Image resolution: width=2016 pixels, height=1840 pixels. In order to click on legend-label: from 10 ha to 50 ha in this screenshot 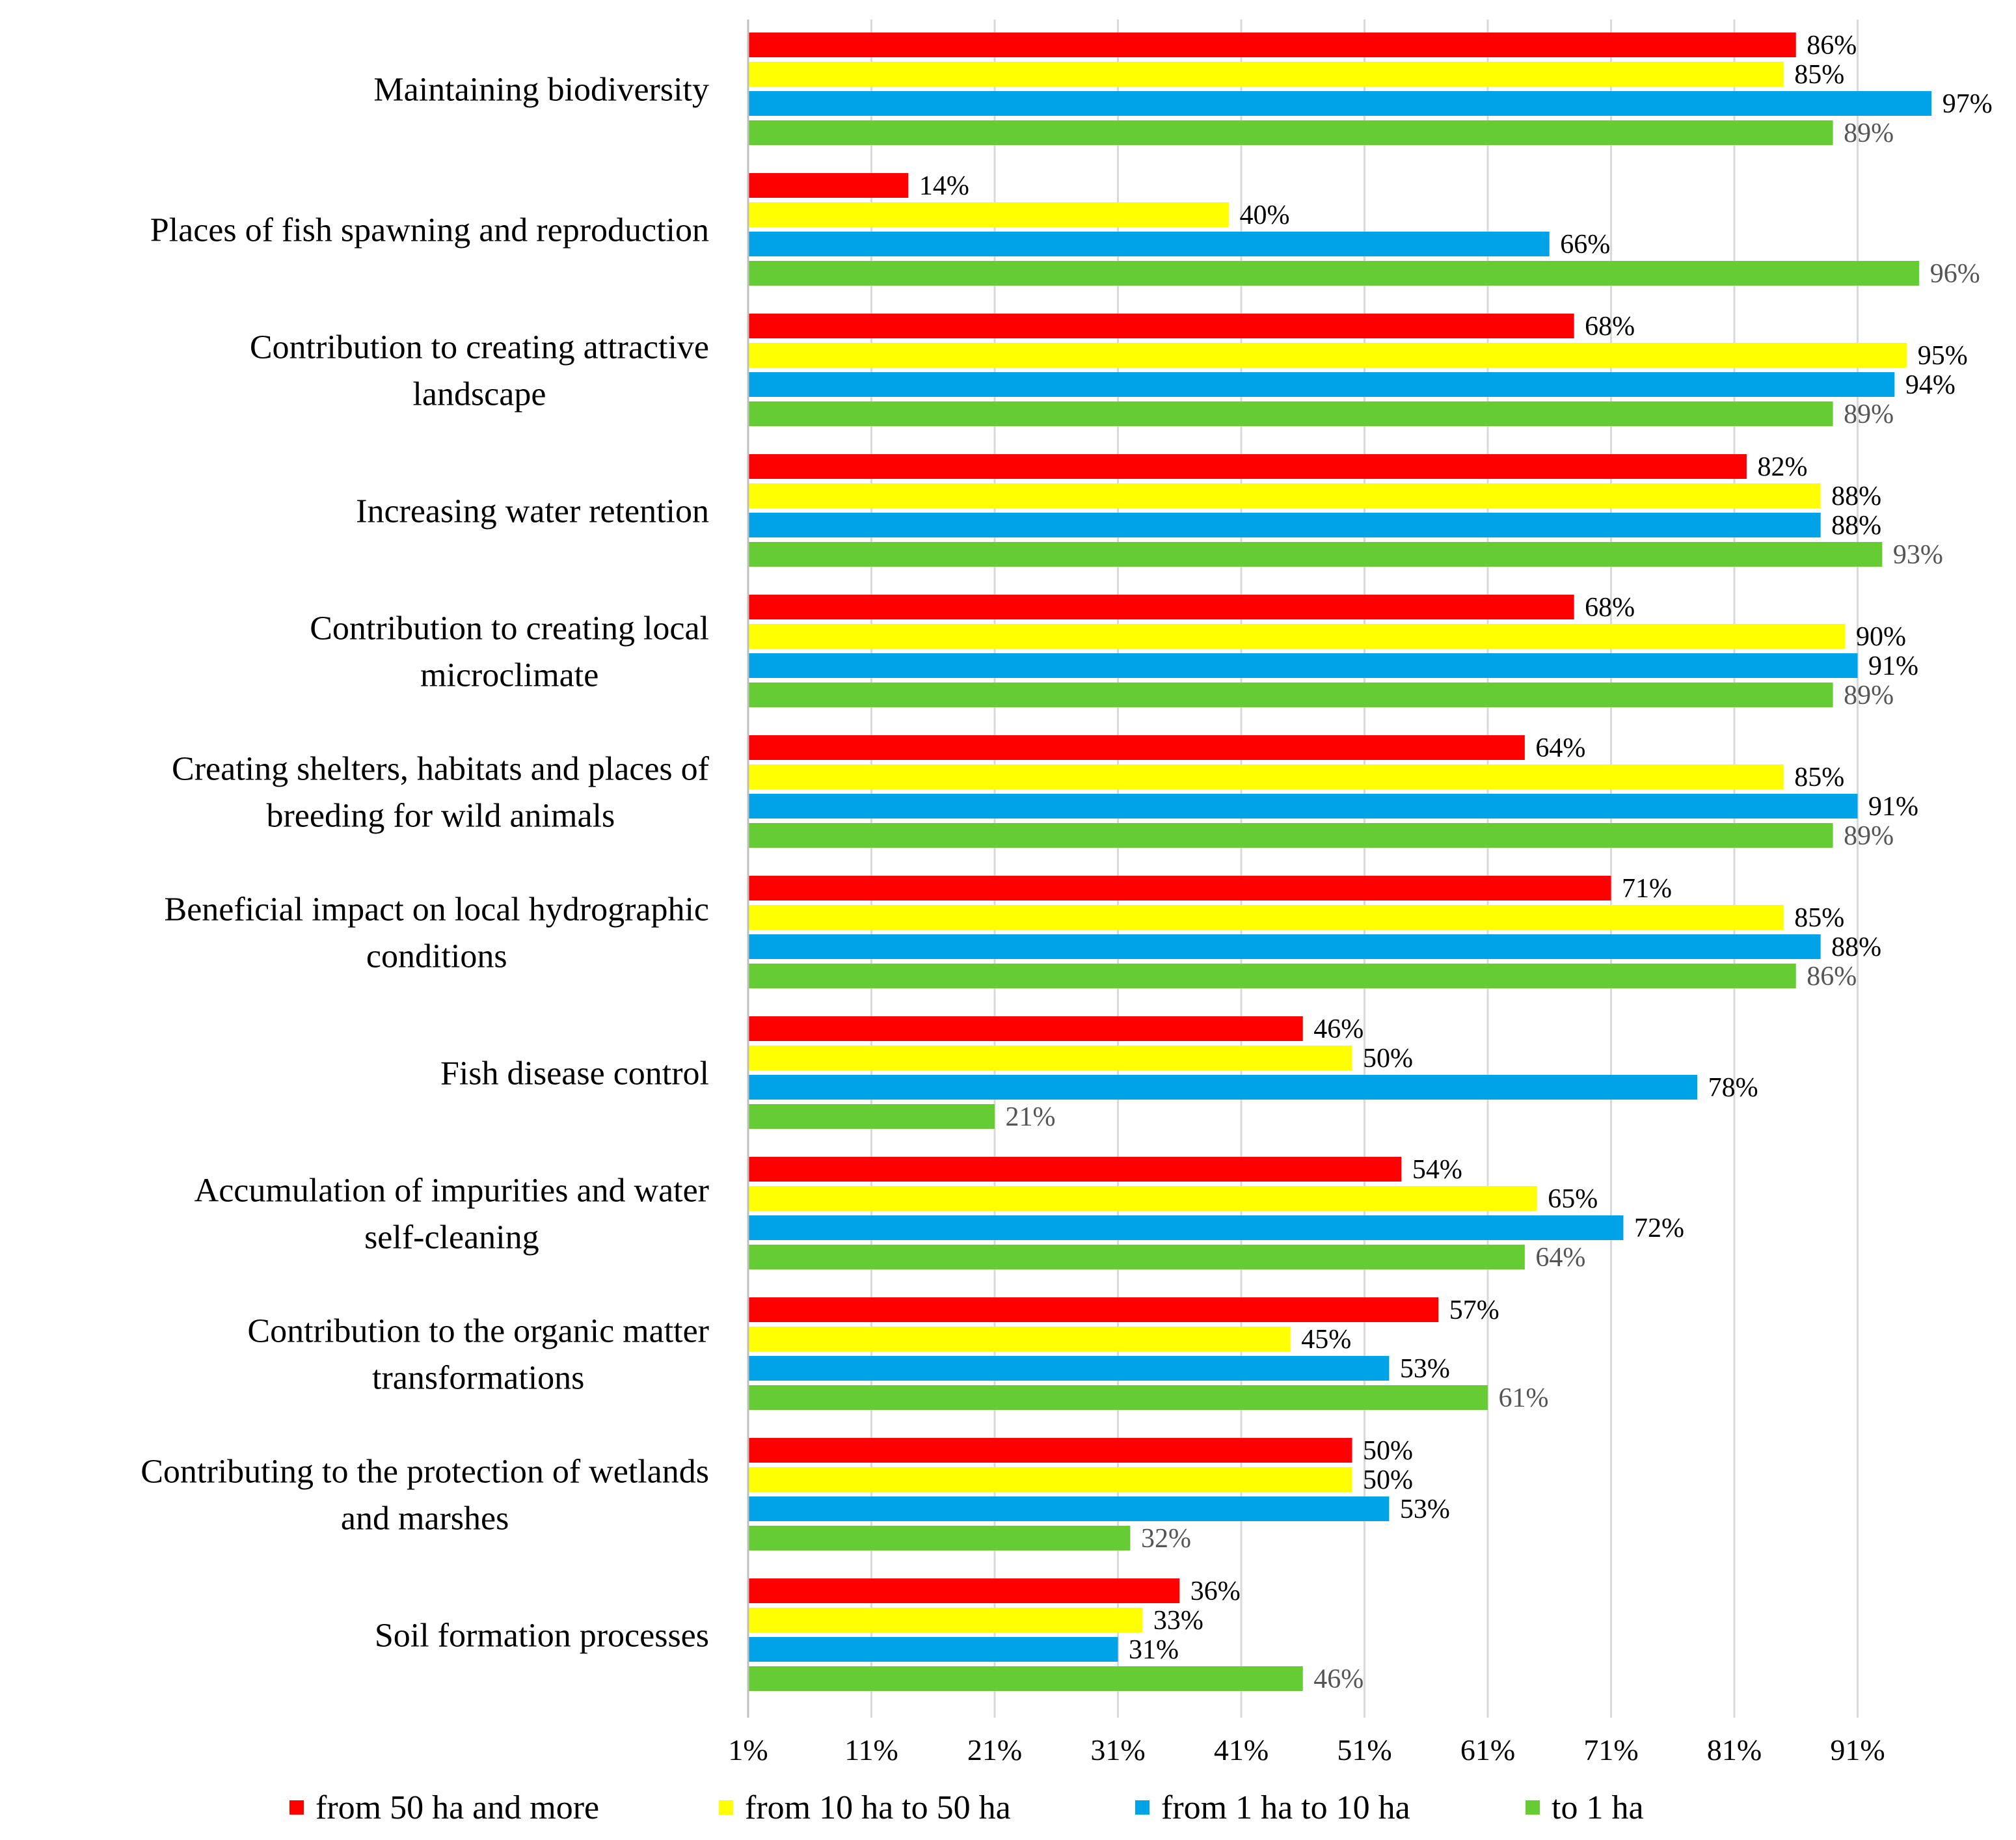, I will do `click(878, 1807)`.